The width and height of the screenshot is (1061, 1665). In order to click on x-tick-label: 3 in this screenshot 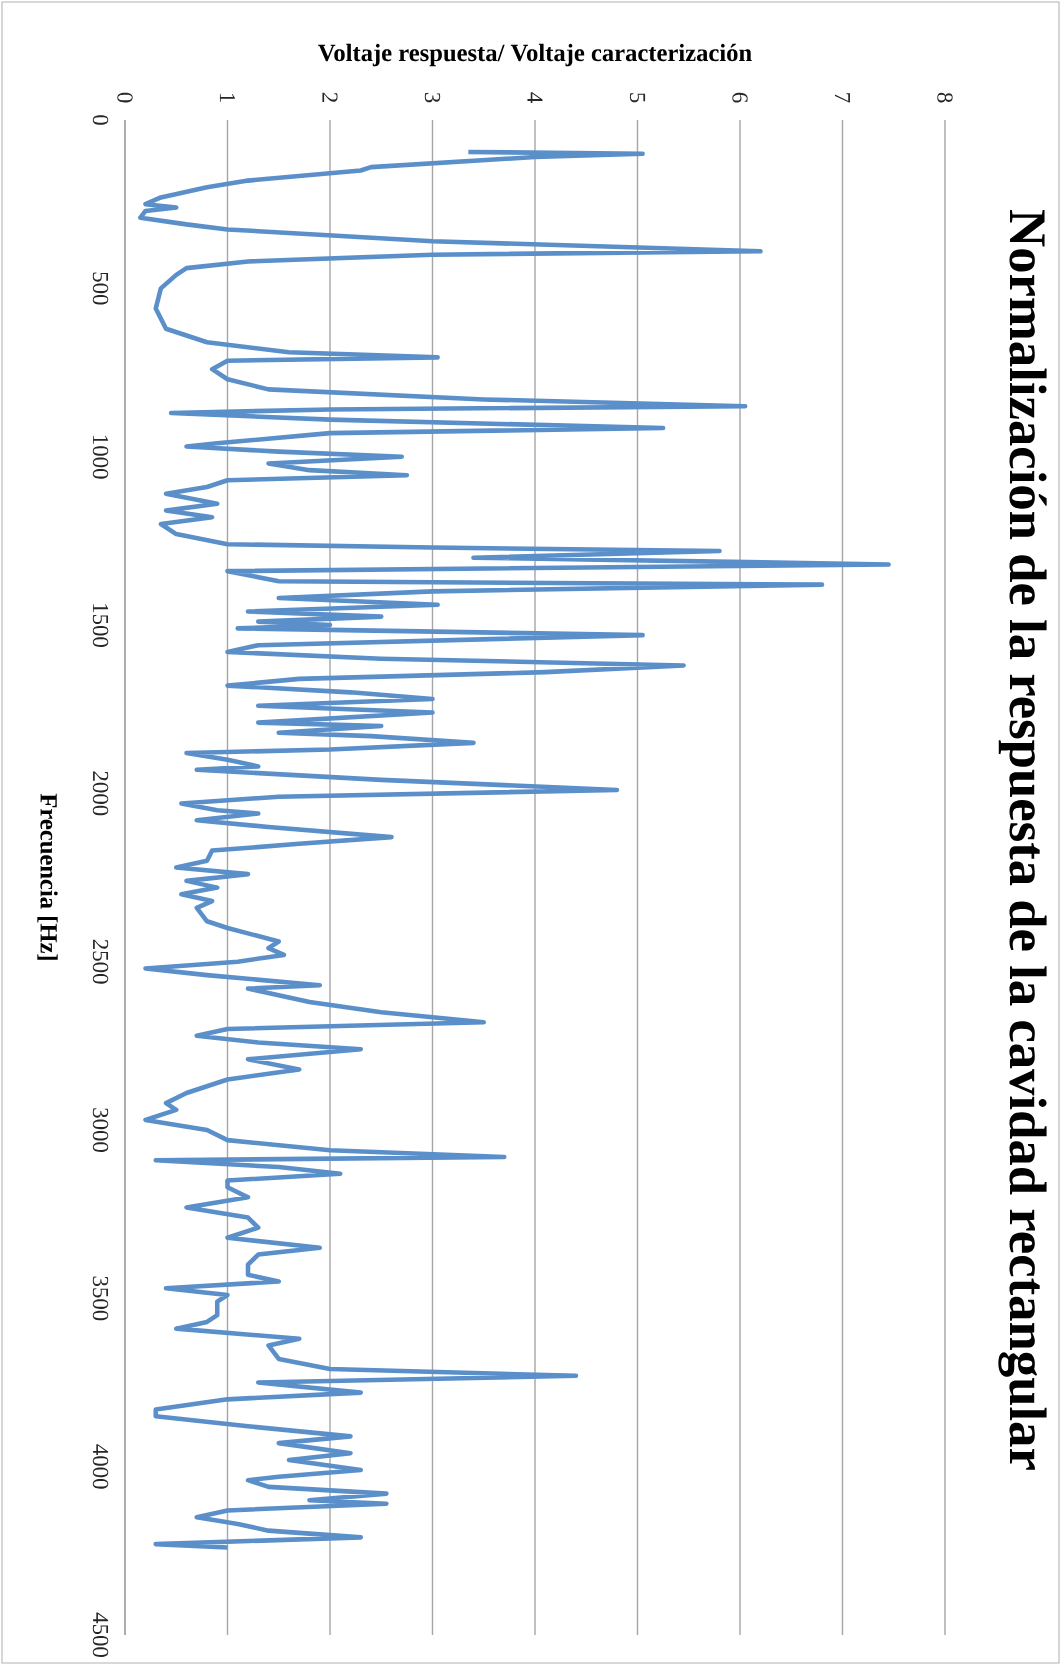, I will do `click(432, 97)`.